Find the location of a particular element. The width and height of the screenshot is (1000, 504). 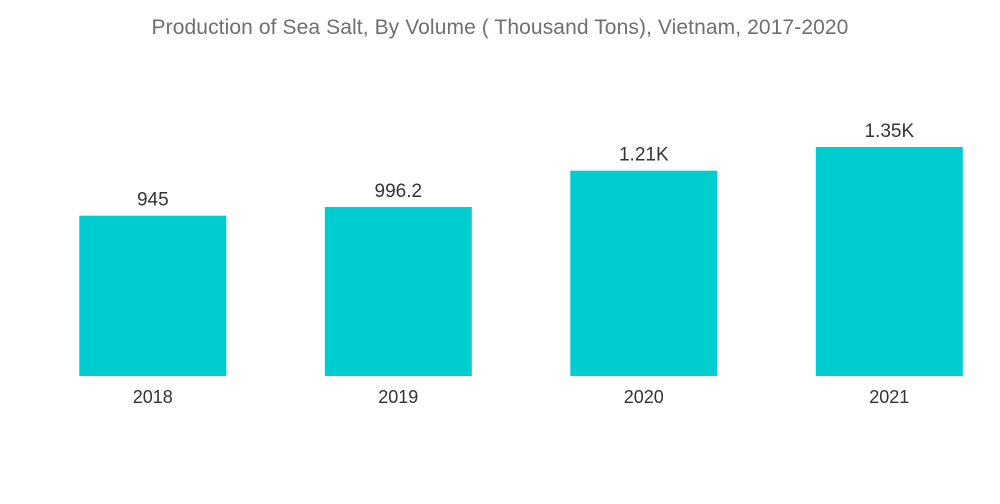

data-label-2019: 996.2 is located at coordinates (399, 191).